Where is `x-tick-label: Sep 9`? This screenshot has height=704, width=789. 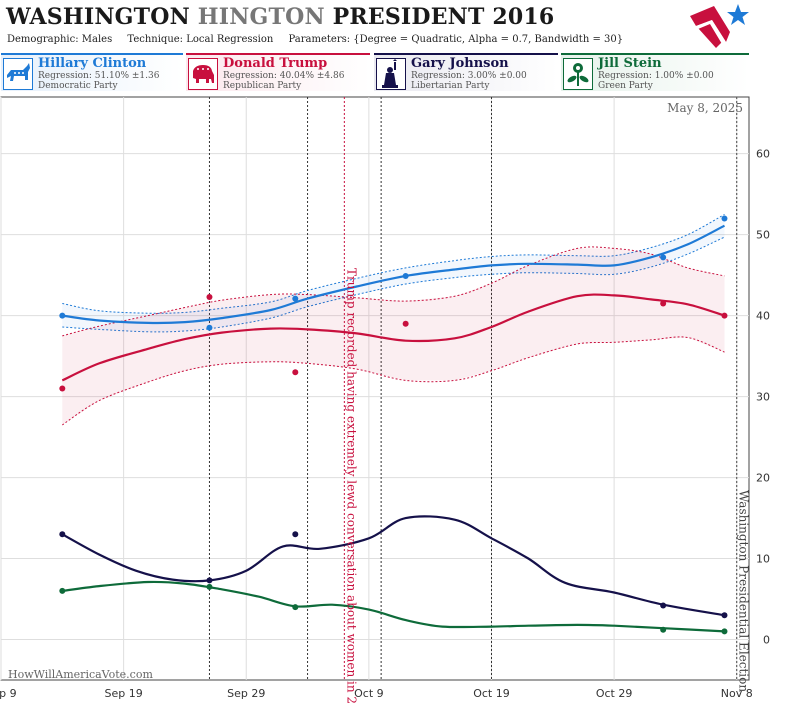
x-tick-label: Sep 9 is located at coordinates (8, 693).